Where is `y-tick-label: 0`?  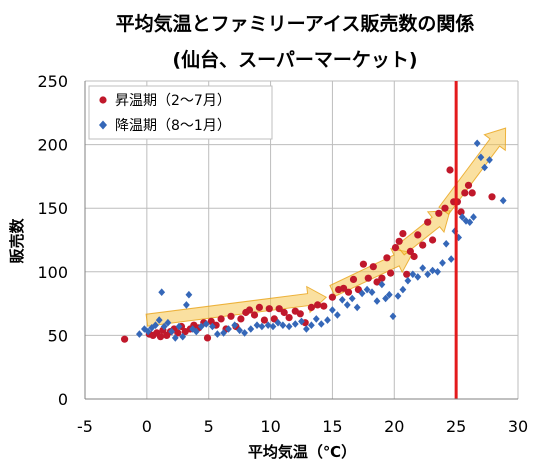
y-tick-label: 0 is located at coordinates (63, 399).